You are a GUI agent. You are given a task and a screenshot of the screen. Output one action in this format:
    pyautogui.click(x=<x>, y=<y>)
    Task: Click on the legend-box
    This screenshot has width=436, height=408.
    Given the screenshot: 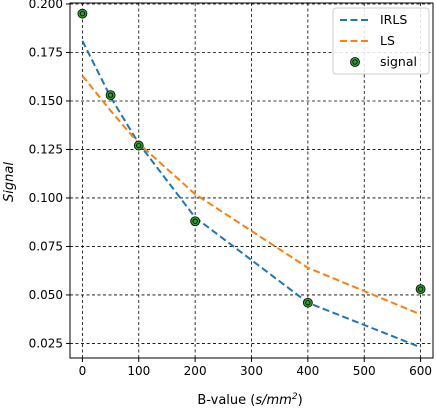 What is the action you would take?
    pyautogui.click(x=381, y=41)
    